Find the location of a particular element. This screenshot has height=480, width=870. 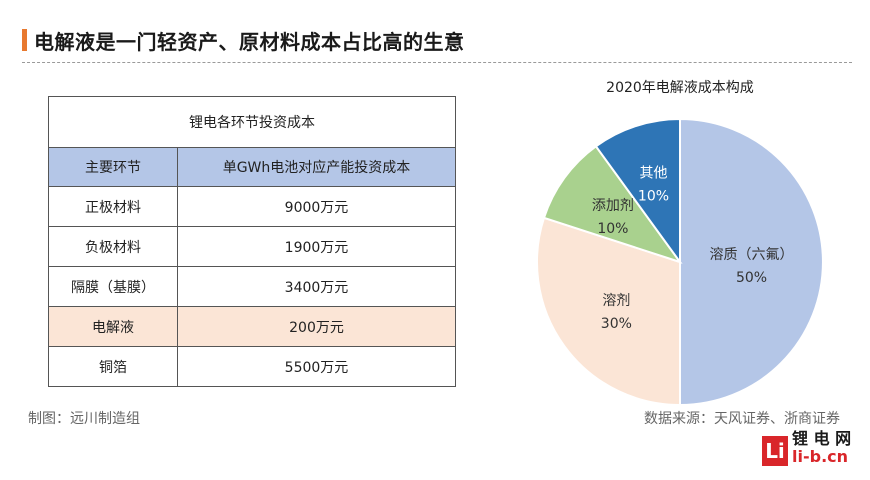

cost-cell: 5500万元 is located at coordinates (316, 366).